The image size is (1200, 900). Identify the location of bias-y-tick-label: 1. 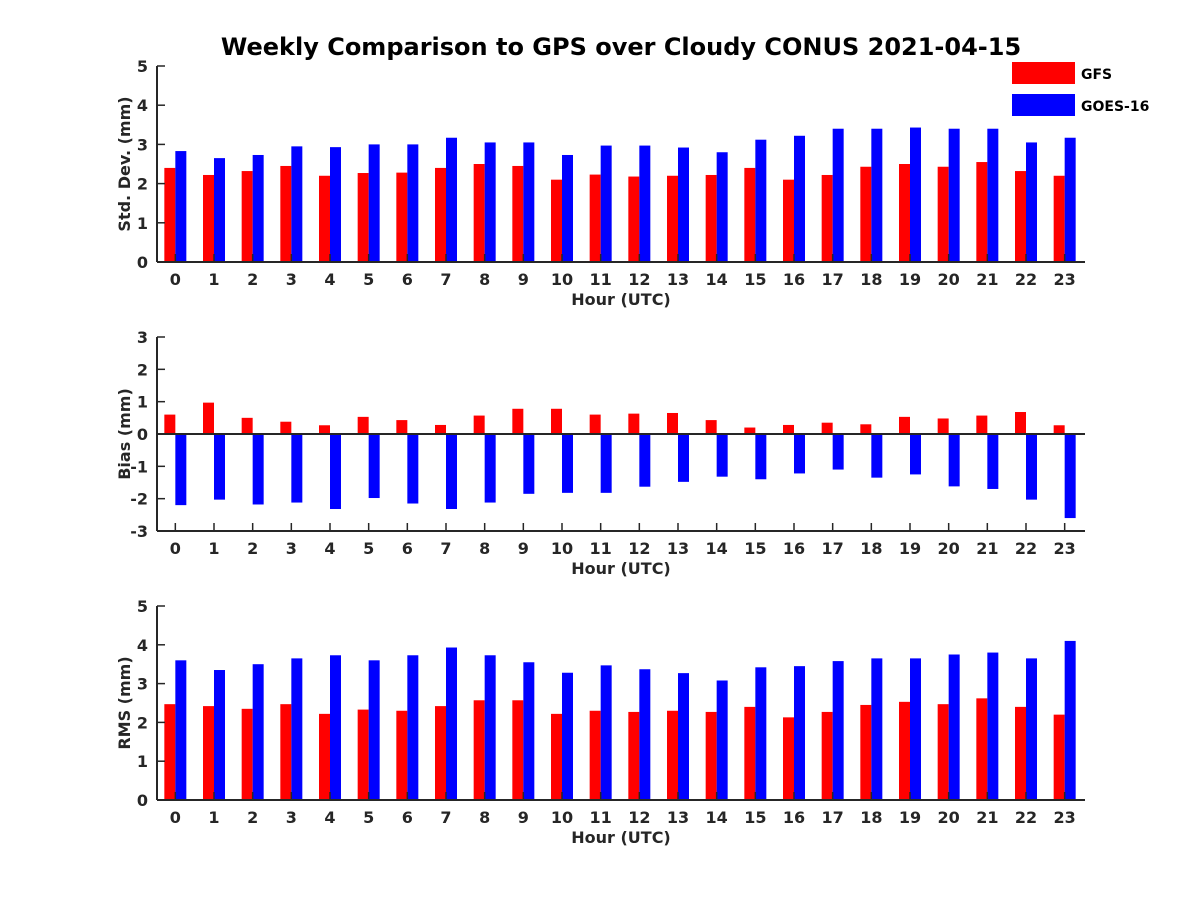
(142, 402).